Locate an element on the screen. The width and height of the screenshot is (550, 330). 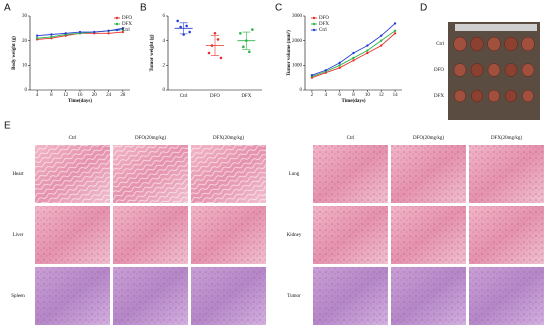
y-tick-label: 2 is located at coordinates (164, 65).